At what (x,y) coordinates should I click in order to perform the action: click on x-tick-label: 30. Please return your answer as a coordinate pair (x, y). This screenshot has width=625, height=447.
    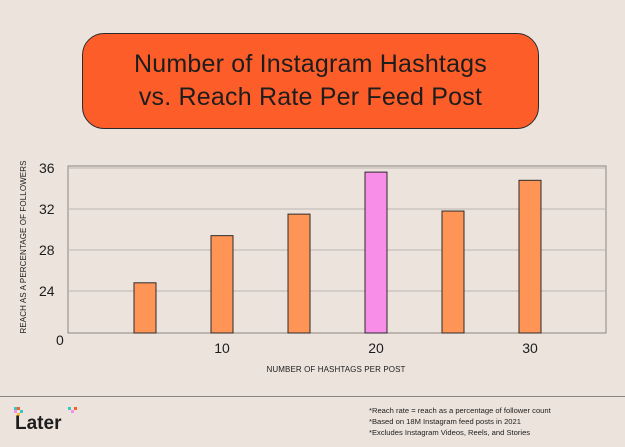
    Looking at the image, I should click on (530, 348).